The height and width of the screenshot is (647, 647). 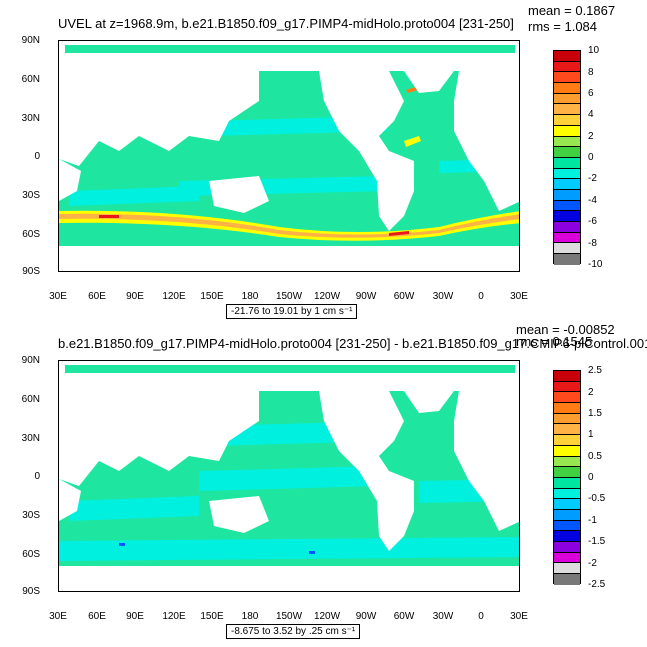 I want to click on colorbar-label: 8, so click(x=591, y=72).